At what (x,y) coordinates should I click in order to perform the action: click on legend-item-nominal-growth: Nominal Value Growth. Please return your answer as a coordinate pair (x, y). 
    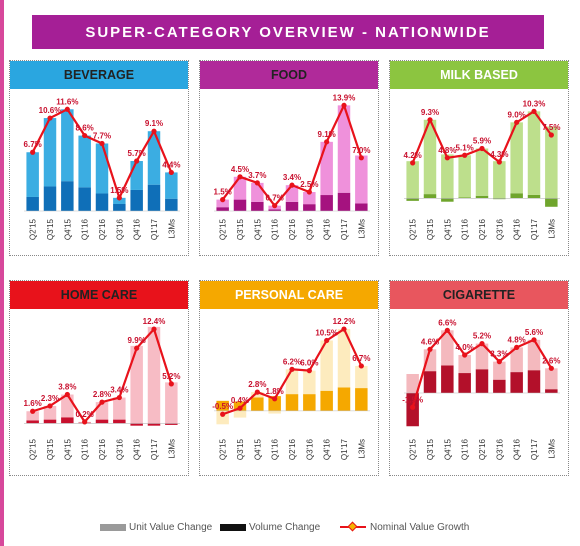
    Looking at the image, I should click on (404, 527).